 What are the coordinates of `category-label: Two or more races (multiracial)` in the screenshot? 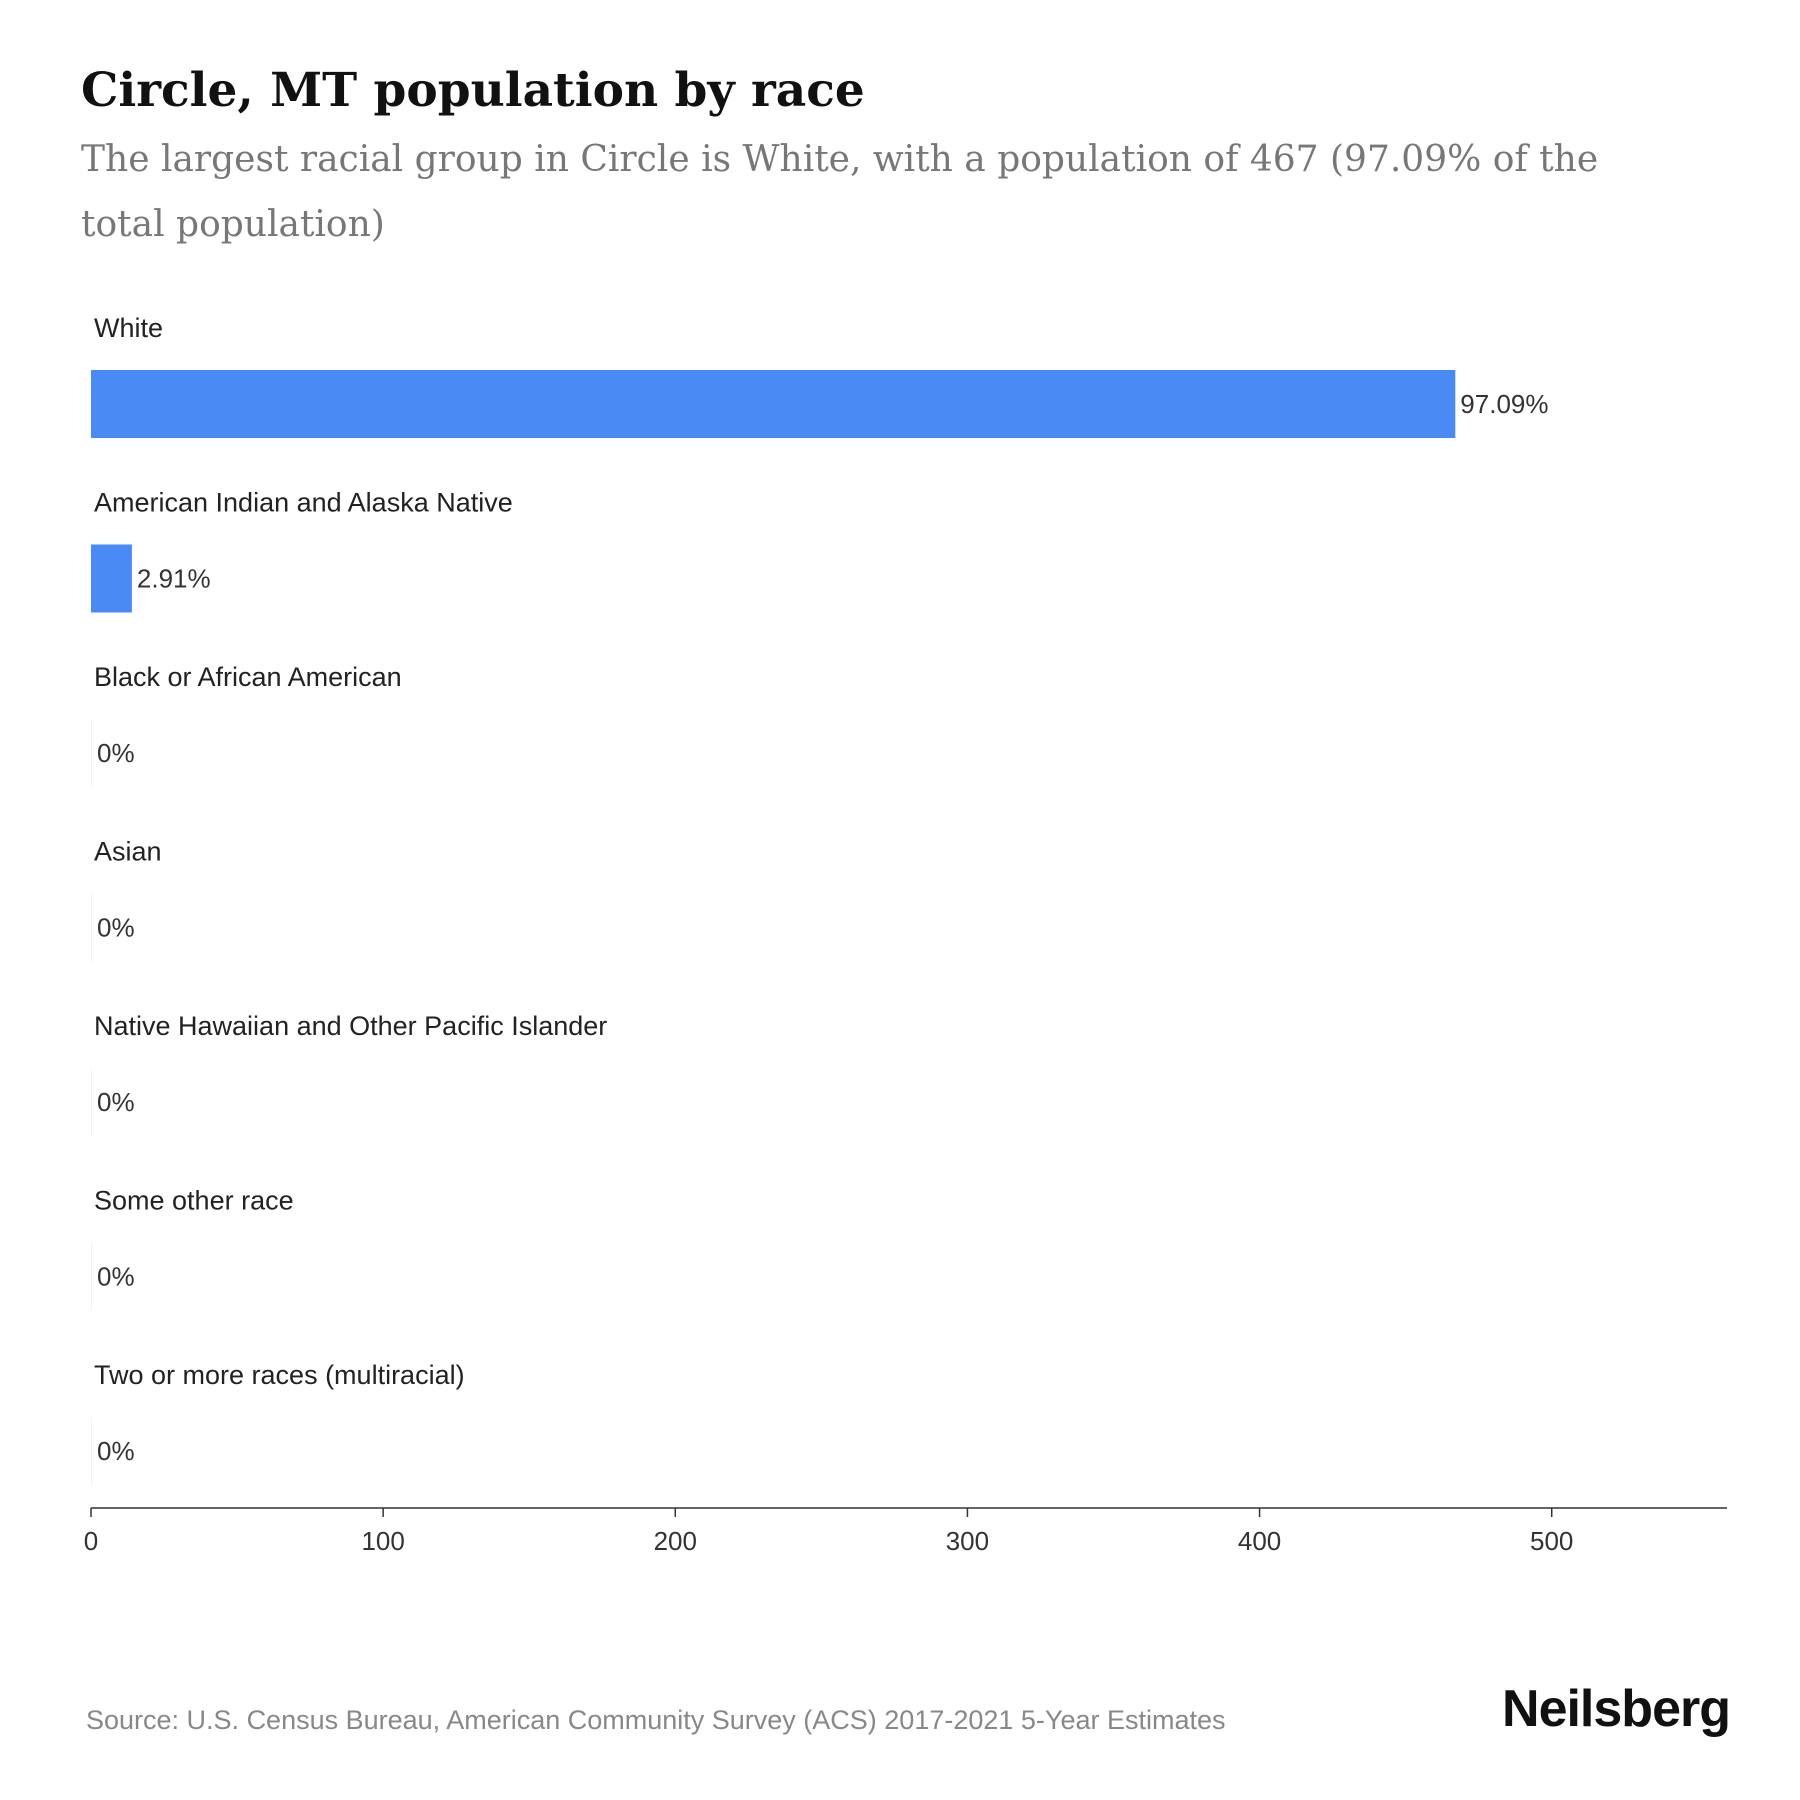 It's located at (279, 1375).